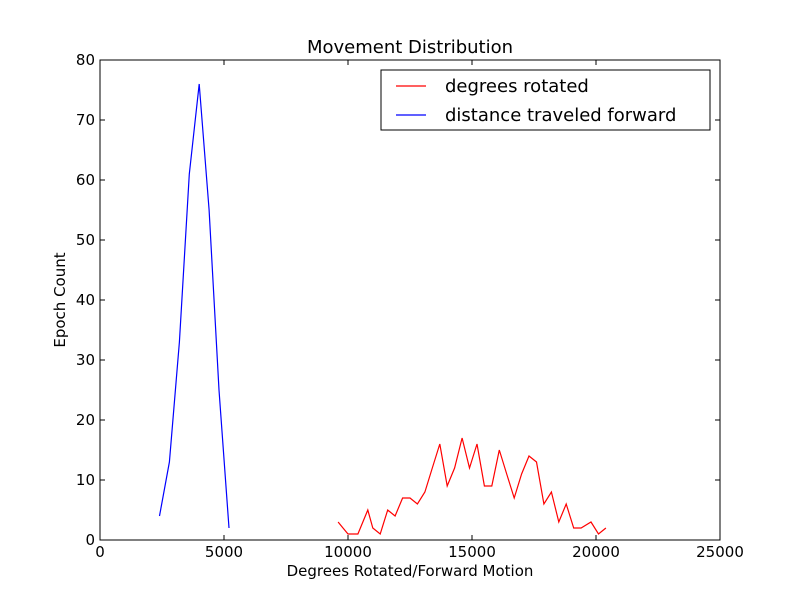 Image resolution: width=800 pixels, height=600 pixels. Describe the element at coordinates (85, 180) in the screenshot. I see `y-tick-label: 60` at that location.